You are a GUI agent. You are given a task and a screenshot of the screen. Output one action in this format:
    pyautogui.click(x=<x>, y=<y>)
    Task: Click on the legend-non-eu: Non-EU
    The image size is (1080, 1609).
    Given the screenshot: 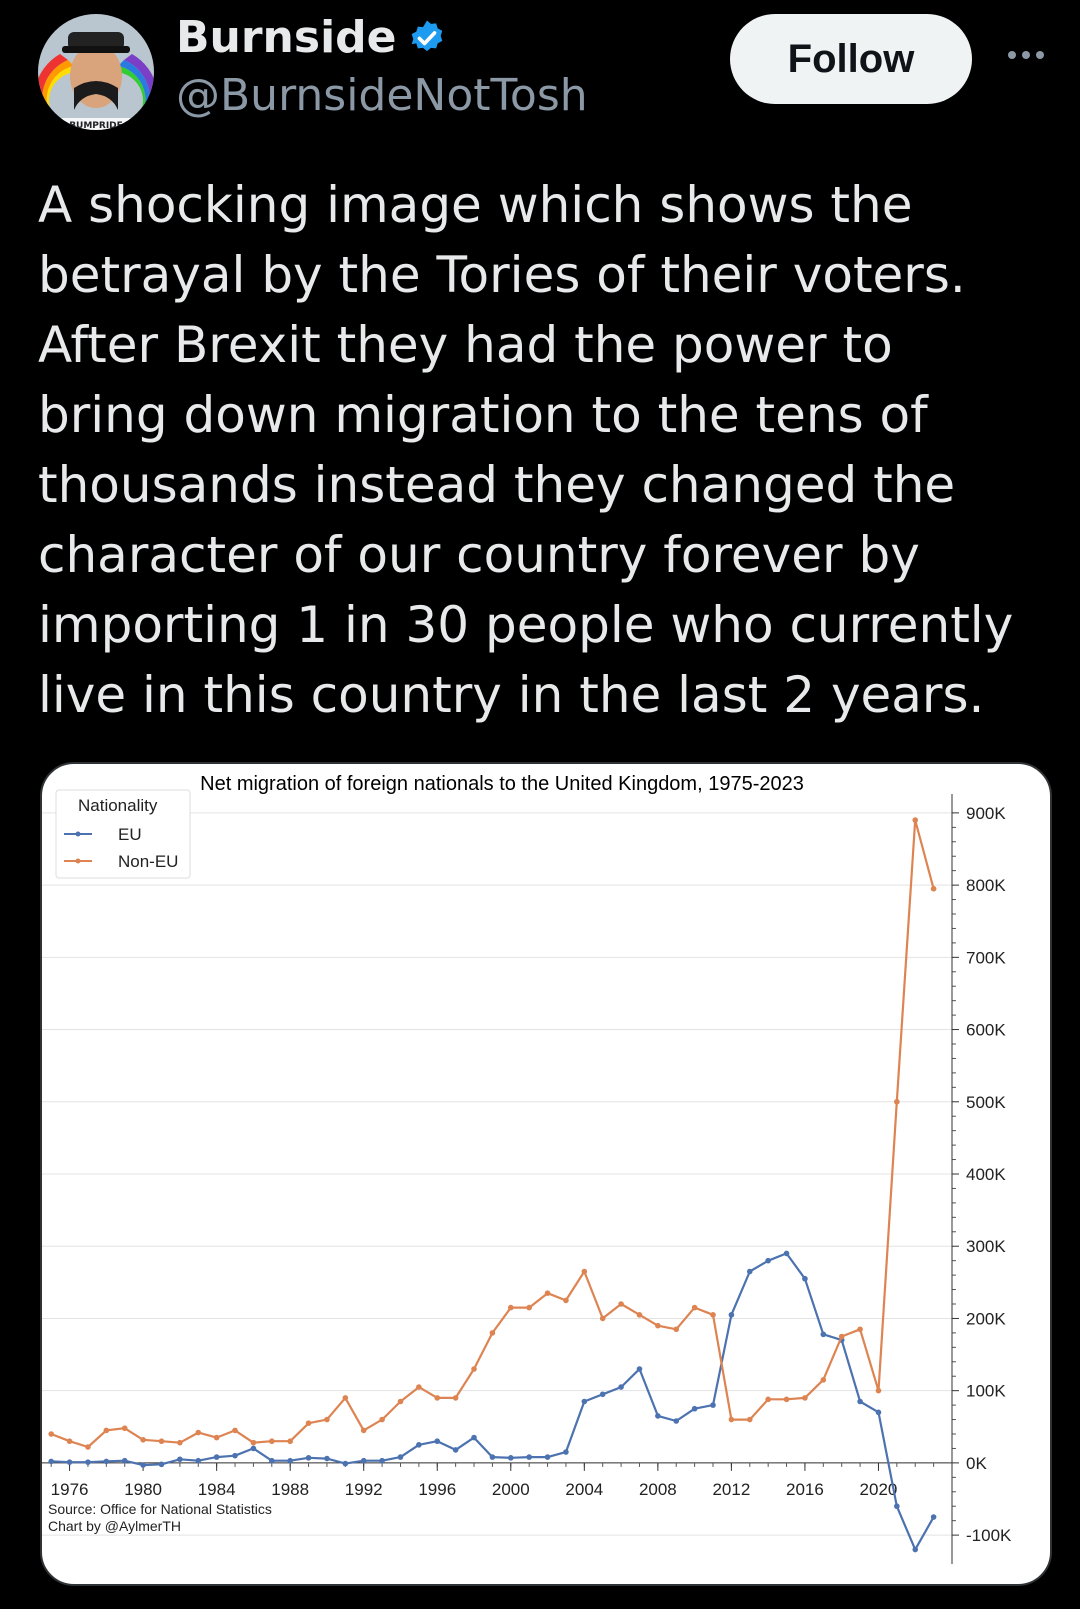 What is the action you would take?
    pyautogui.click(x=148, y=861)
    